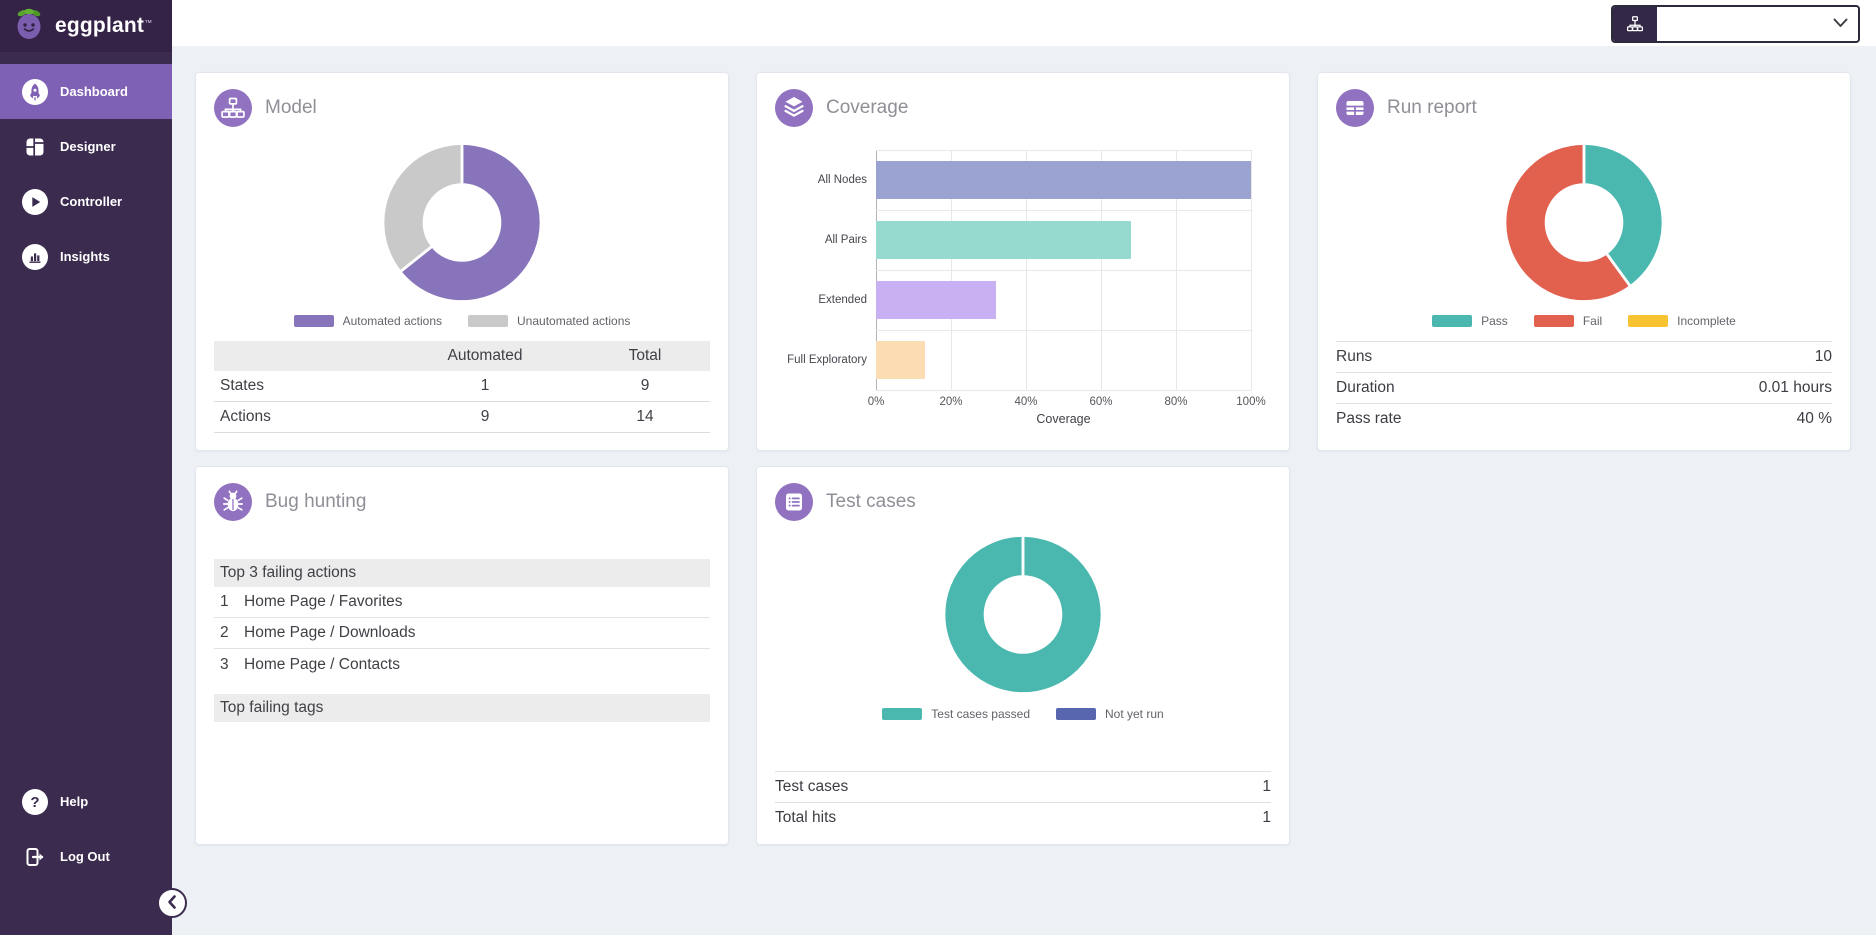  I want to click on list-icon, so click(794, 502).